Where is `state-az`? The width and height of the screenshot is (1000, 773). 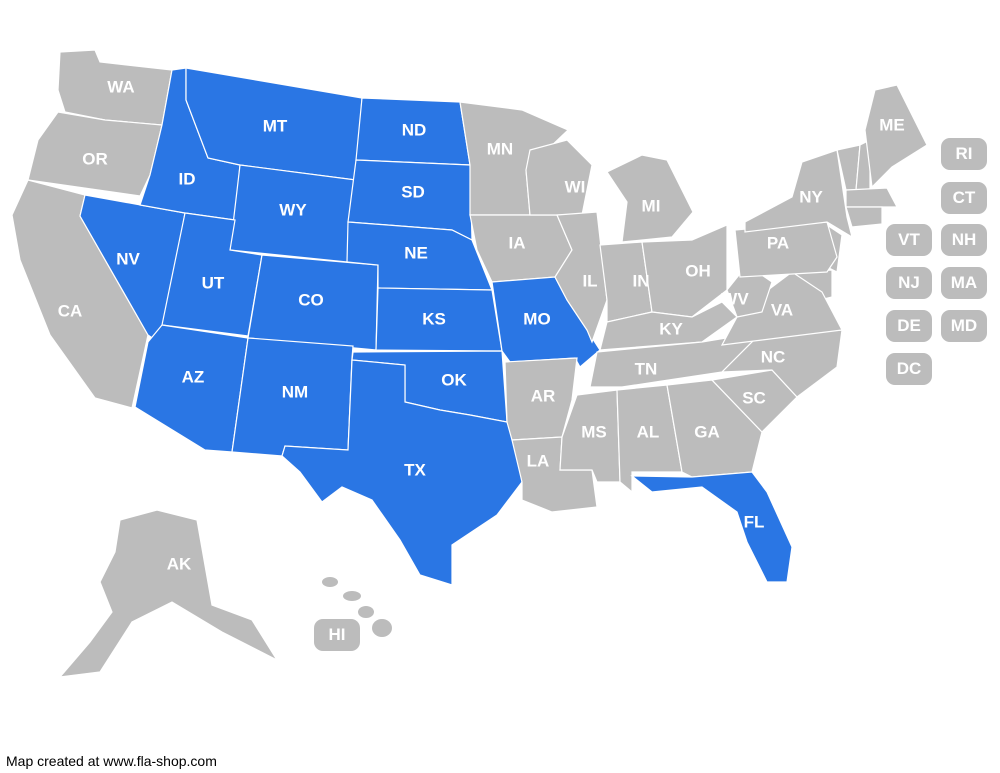 state-az is located at coordinates (191, 388).